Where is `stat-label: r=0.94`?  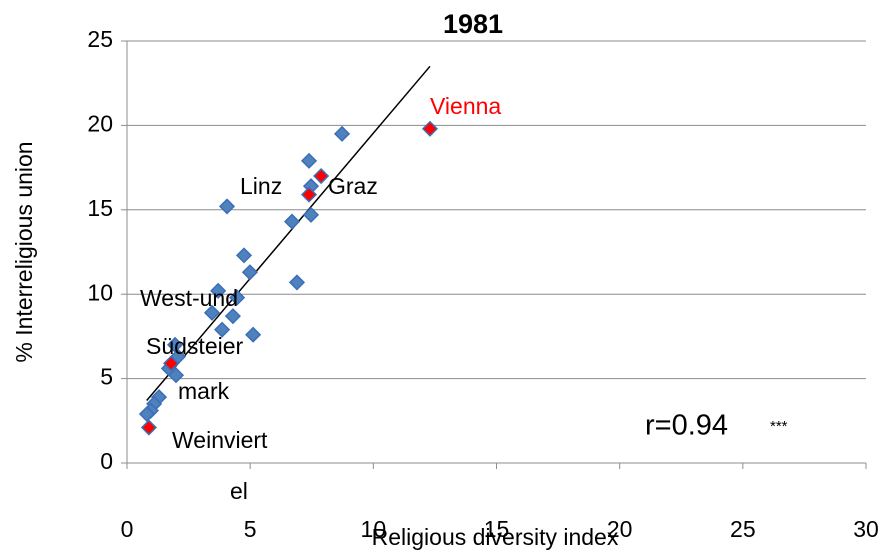 stat-label: r=0.94 is located at coordinates (686, 426).